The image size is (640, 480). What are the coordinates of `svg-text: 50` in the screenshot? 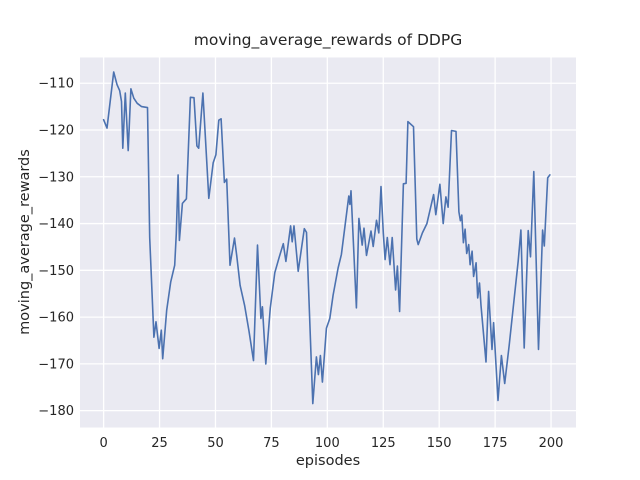 It's located at (215, 443).